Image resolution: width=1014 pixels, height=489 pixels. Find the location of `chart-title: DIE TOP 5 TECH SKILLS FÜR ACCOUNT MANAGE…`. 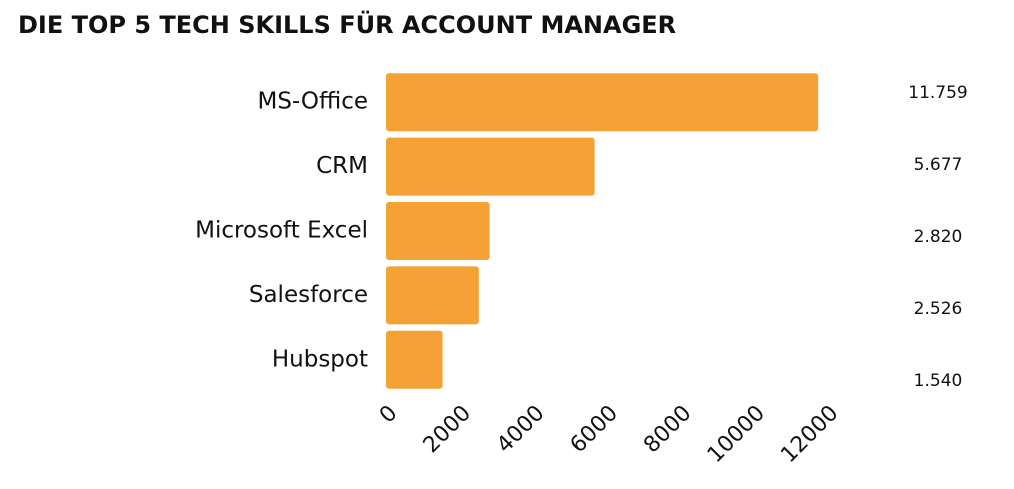

chart-title: DIE TOP 5 TECH SKILLS FÜR ACCOUNT MANAGE… is located at coordinates (347, 24).